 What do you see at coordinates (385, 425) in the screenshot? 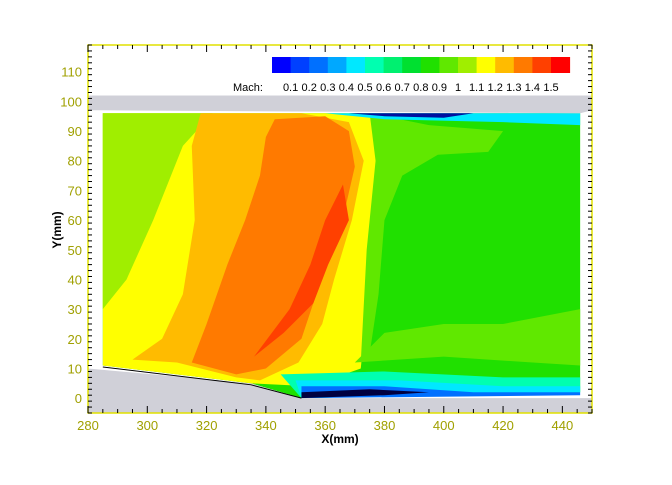
I see `x-tick-label: 380` at bounding box center [385, 425].